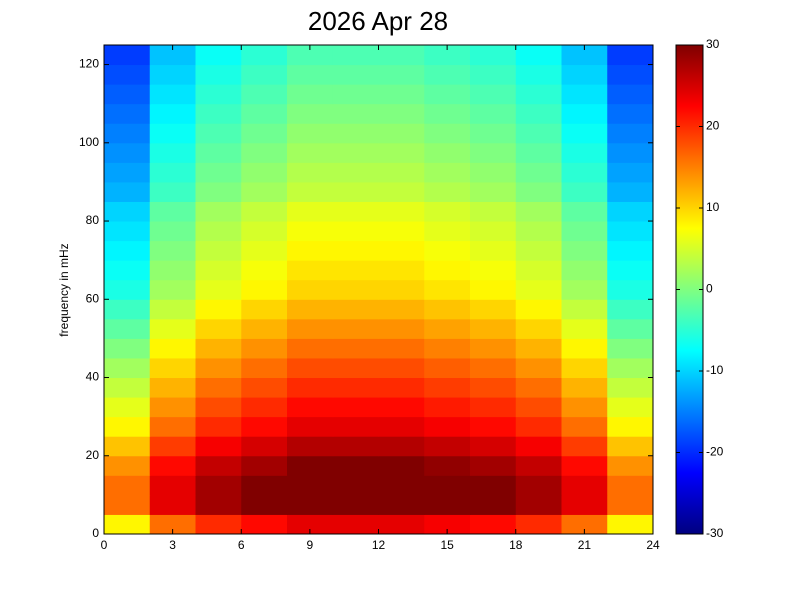 Image resolution: width=801 pixels, height=600 pixels. Describe the element at coordinates (104, 545) in the screenshot. I see `x-tick-label: 0` at that location.